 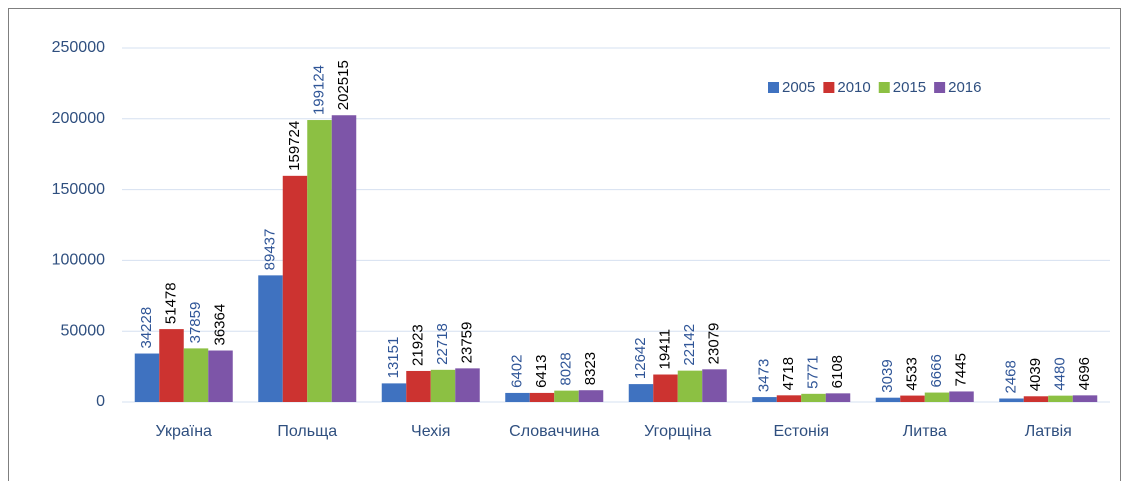 What do you see at coordinates (798, 87) in the screenshot?
I see `legend-label: 2005` at bounding box center [798, 87].